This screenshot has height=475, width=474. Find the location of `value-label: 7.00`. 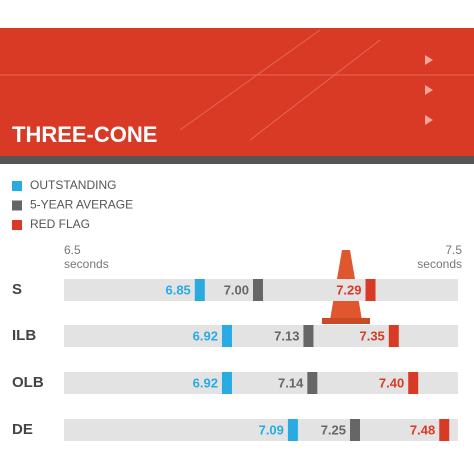

value-label: 7.00 is located at coordinates (236, 289).